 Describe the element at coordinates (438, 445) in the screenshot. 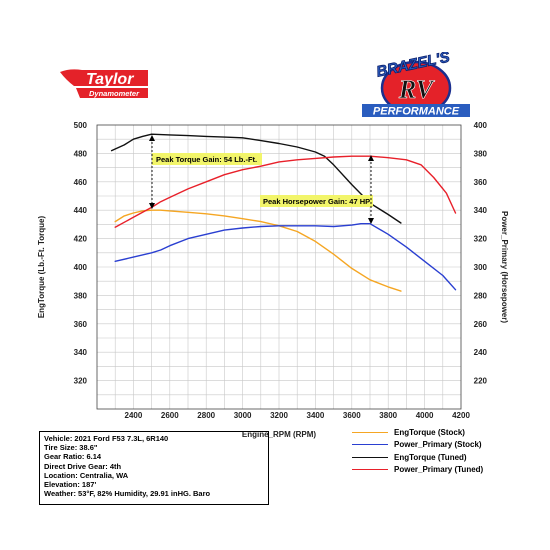

I see `legend-label: Power_Primary (Stock)` at that location.